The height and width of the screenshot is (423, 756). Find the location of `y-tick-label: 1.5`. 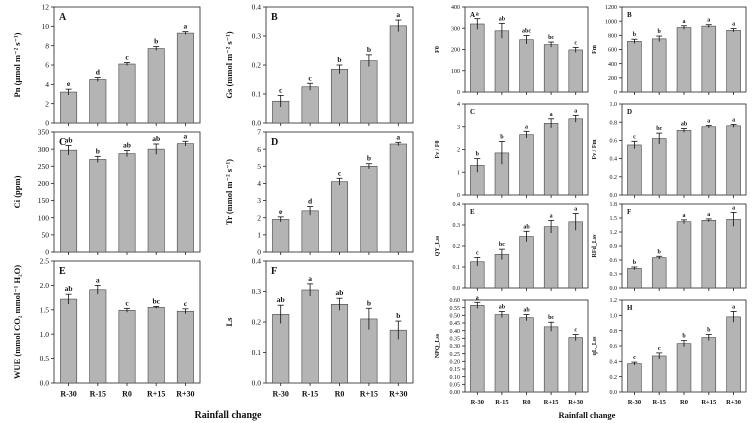

y-tick-label: 1.5 is located at coordinates (45, 309).